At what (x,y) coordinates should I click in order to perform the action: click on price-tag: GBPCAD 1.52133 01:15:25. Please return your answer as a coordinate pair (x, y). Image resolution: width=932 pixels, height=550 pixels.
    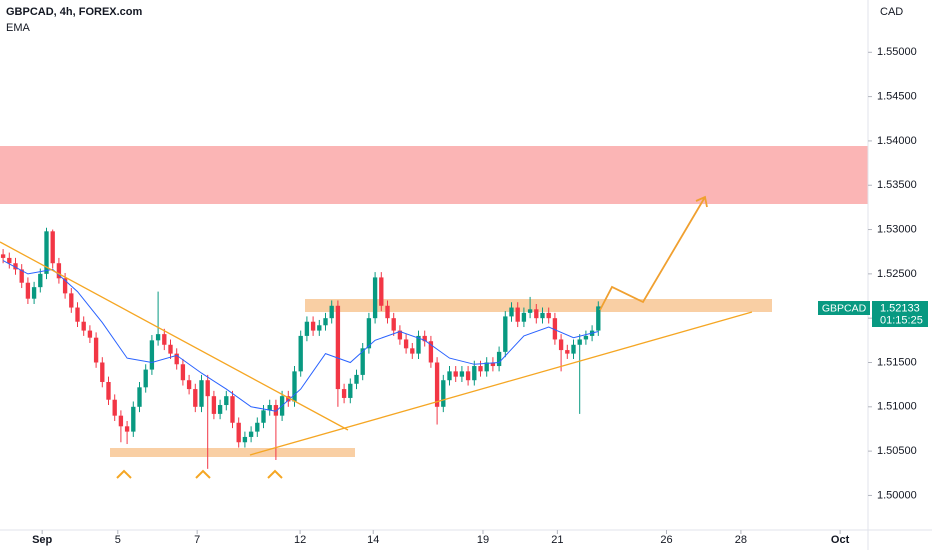
    Looking at the image, I should click on (873, 314).